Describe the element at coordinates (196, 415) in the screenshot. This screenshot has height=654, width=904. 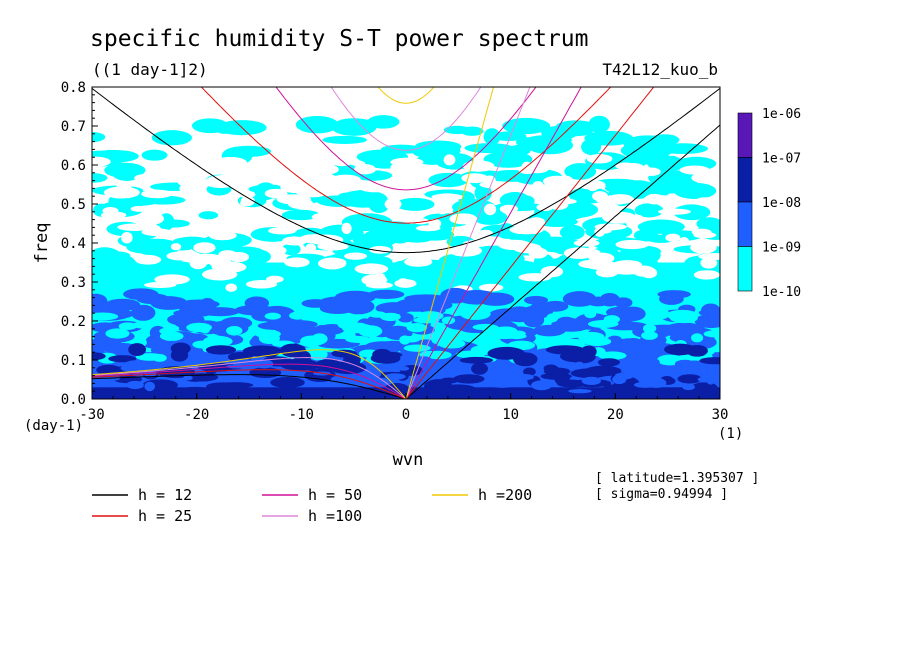
I see `x-tick-label: -20` at that location.